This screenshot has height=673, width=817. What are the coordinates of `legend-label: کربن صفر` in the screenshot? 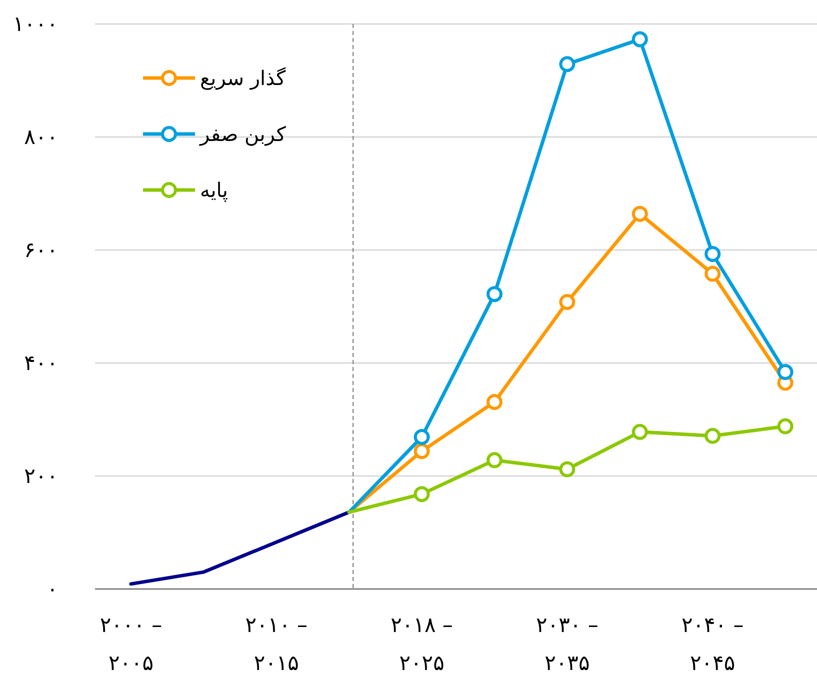 It's located at (242, 134).